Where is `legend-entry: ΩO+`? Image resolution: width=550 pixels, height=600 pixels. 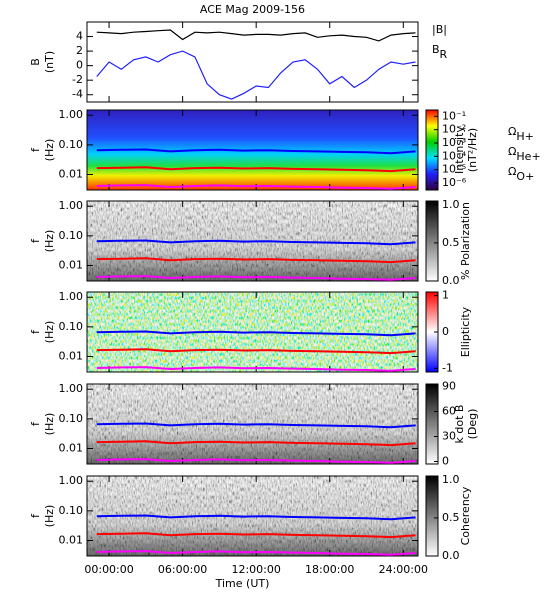
legend-entry: ΩO+ is located at coordinates (521, 174).